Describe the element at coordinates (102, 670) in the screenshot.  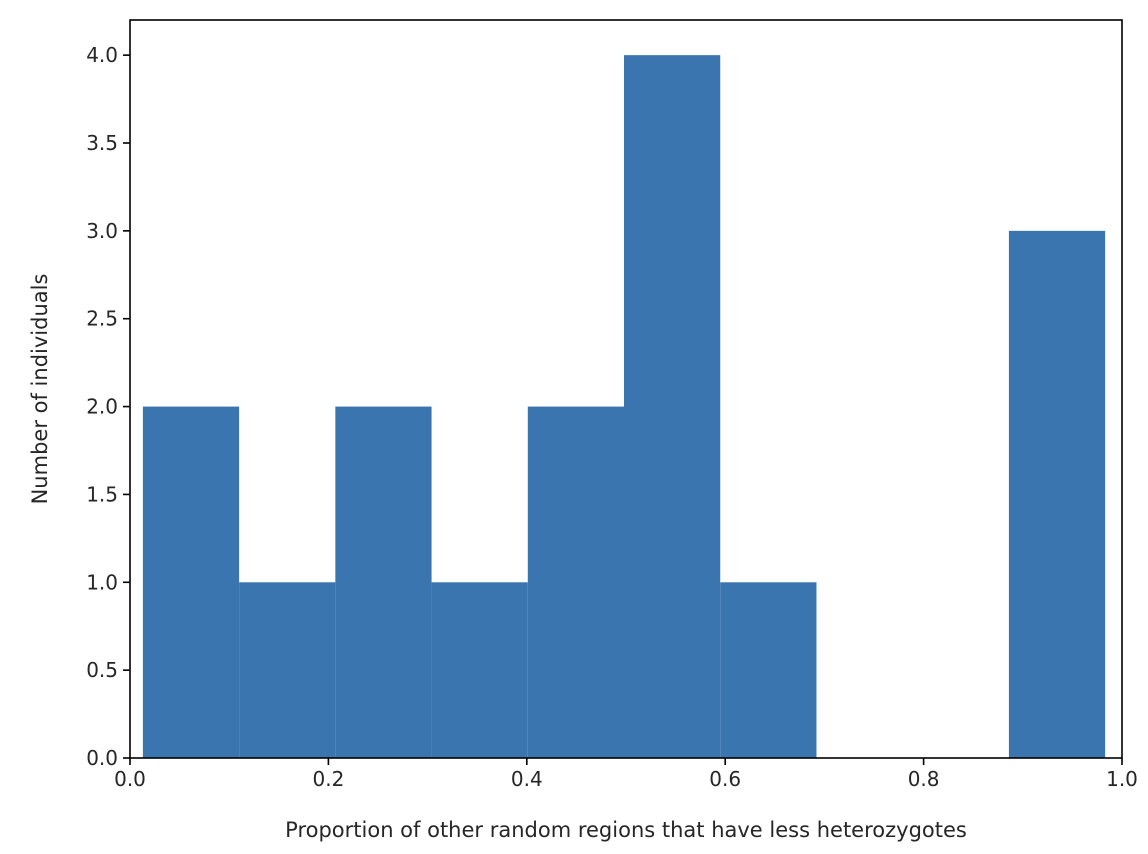
I see `y-tick-label-1: 0.5` at that location.